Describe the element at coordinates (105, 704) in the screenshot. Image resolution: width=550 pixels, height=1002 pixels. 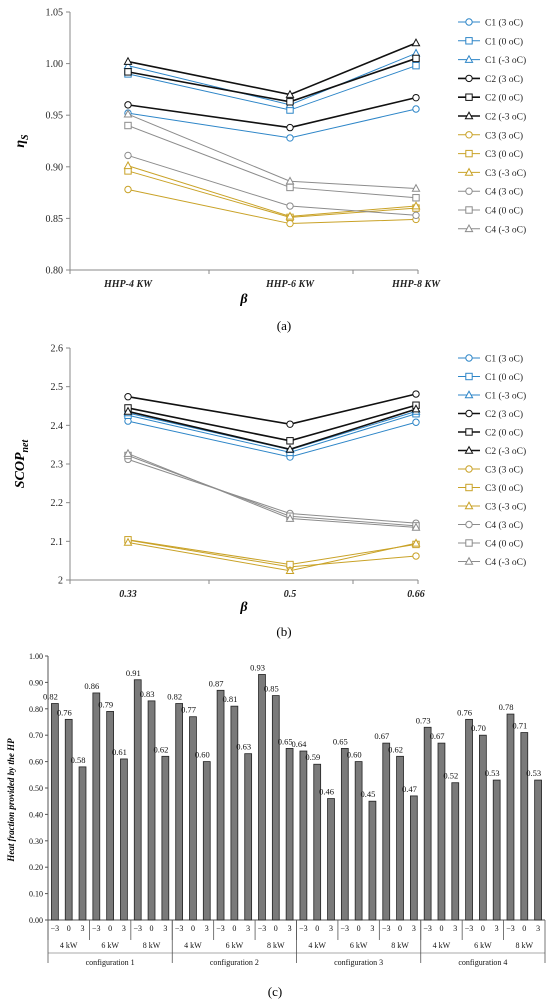
I see `data-label: 0.79` at that location.